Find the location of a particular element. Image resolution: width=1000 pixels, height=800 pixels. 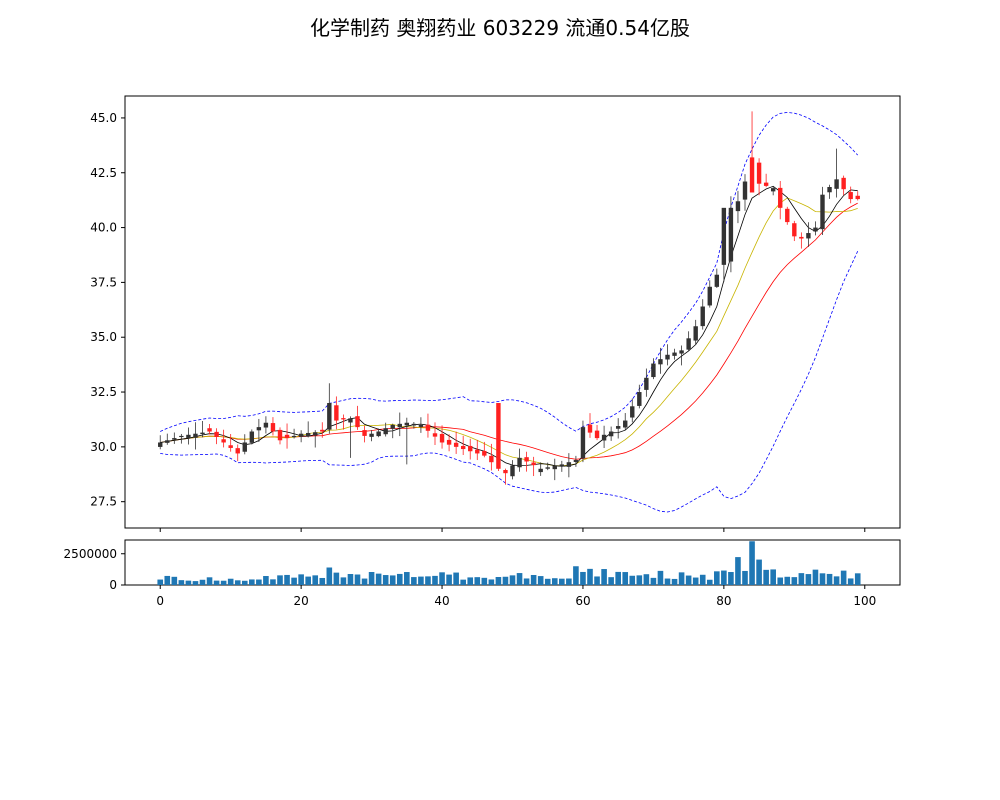

price-tick-label: 45.0 is located at coordinates (103, 118).